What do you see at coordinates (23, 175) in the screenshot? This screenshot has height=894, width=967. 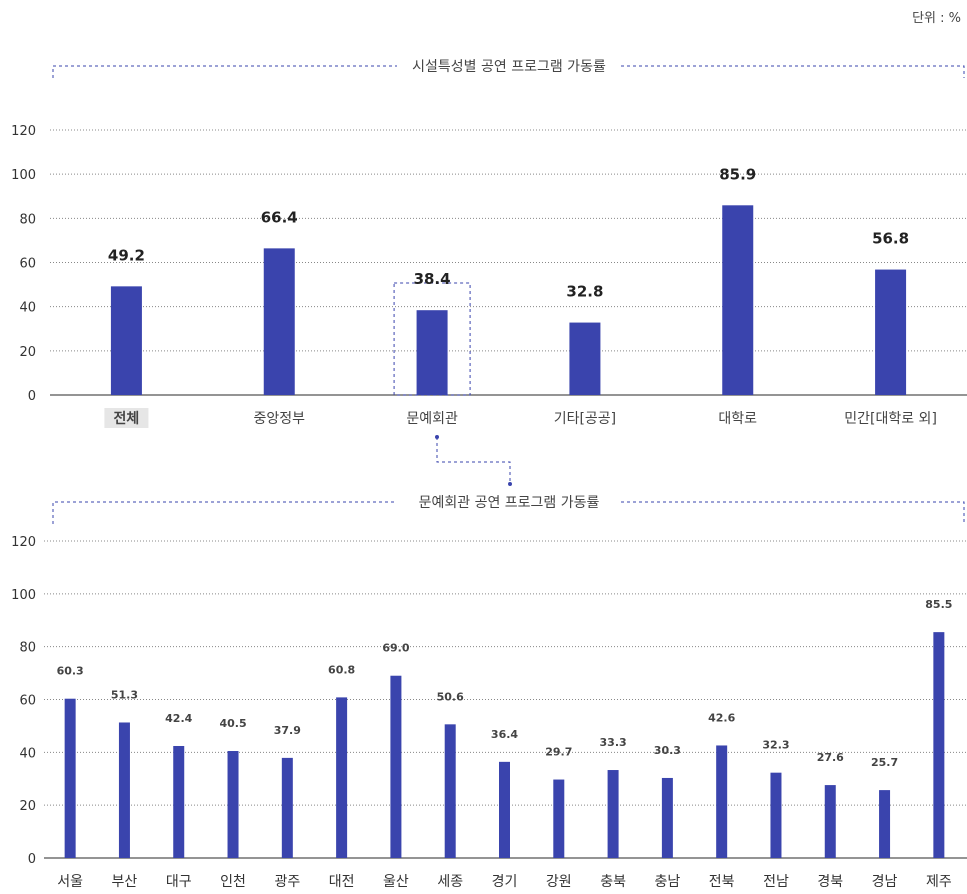 I see `panel1-y-tick-label: 100` at bounding box center [23, 175].